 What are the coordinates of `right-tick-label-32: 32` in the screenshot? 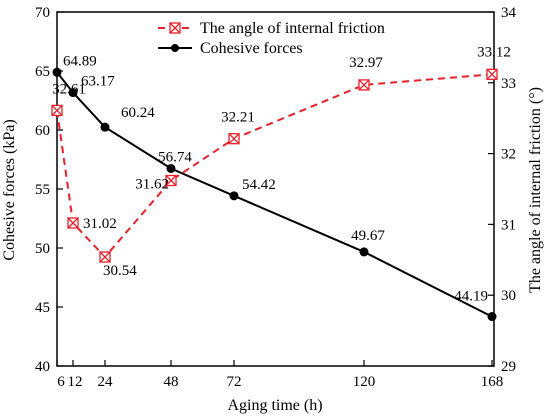 It's located at (508, 155).